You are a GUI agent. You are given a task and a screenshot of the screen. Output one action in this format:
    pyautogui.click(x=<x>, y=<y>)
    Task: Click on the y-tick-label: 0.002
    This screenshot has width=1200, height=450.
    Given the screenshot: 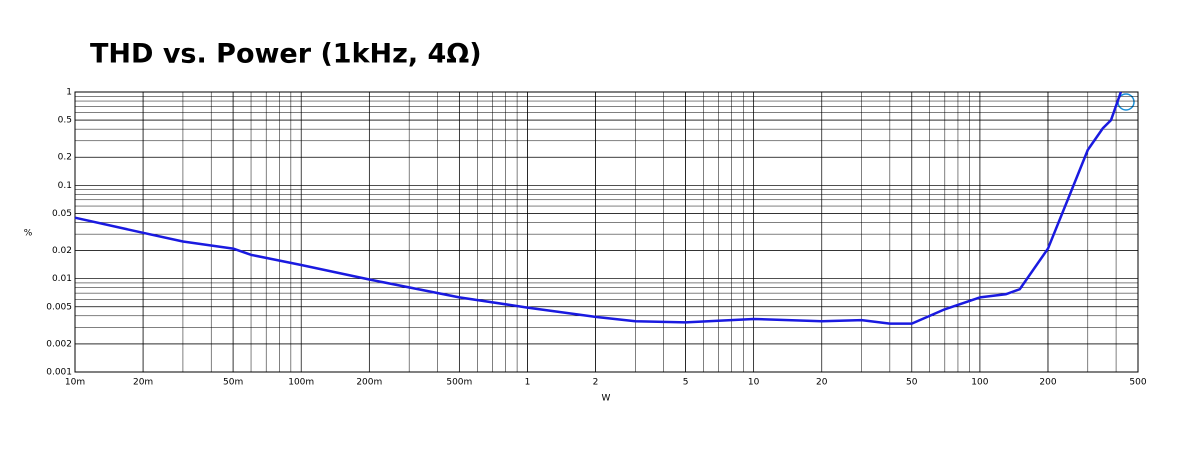 What is the action you would take?
    pyautogui.click(x=59, y=344)
    